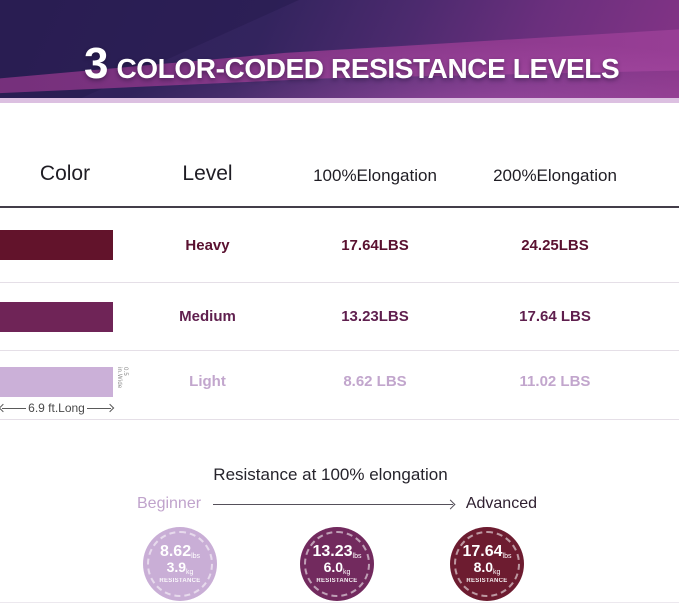 This screenshot has width=679, height=603. What do you see at coordinates (207, 173) in the screenshot?
I see `column-header-level: Level` at bounding box center [207, 173].